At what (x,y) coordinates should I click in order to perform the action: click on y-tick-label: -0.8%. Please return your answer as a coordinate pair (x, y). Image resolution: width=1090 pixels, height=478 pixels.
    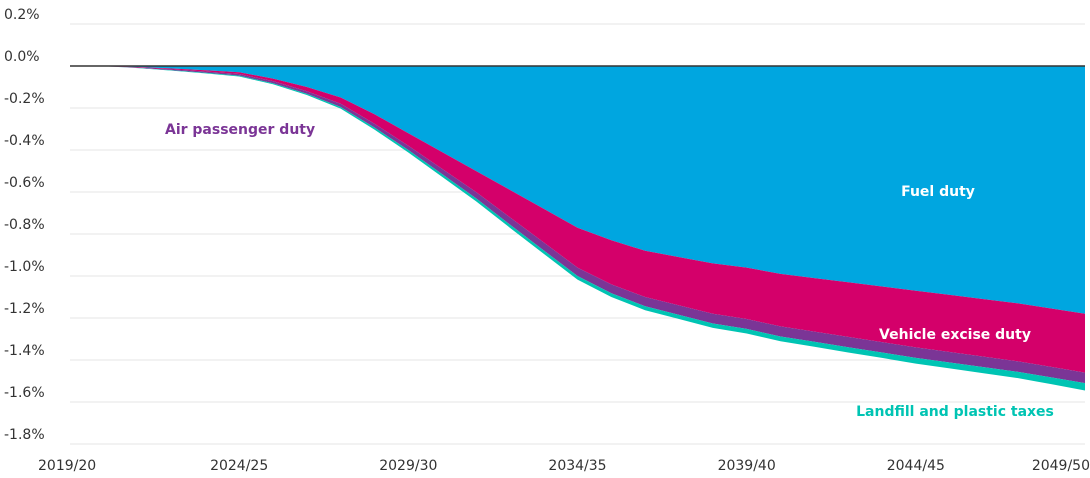
    Looking at the image, I should click on (24, 225).